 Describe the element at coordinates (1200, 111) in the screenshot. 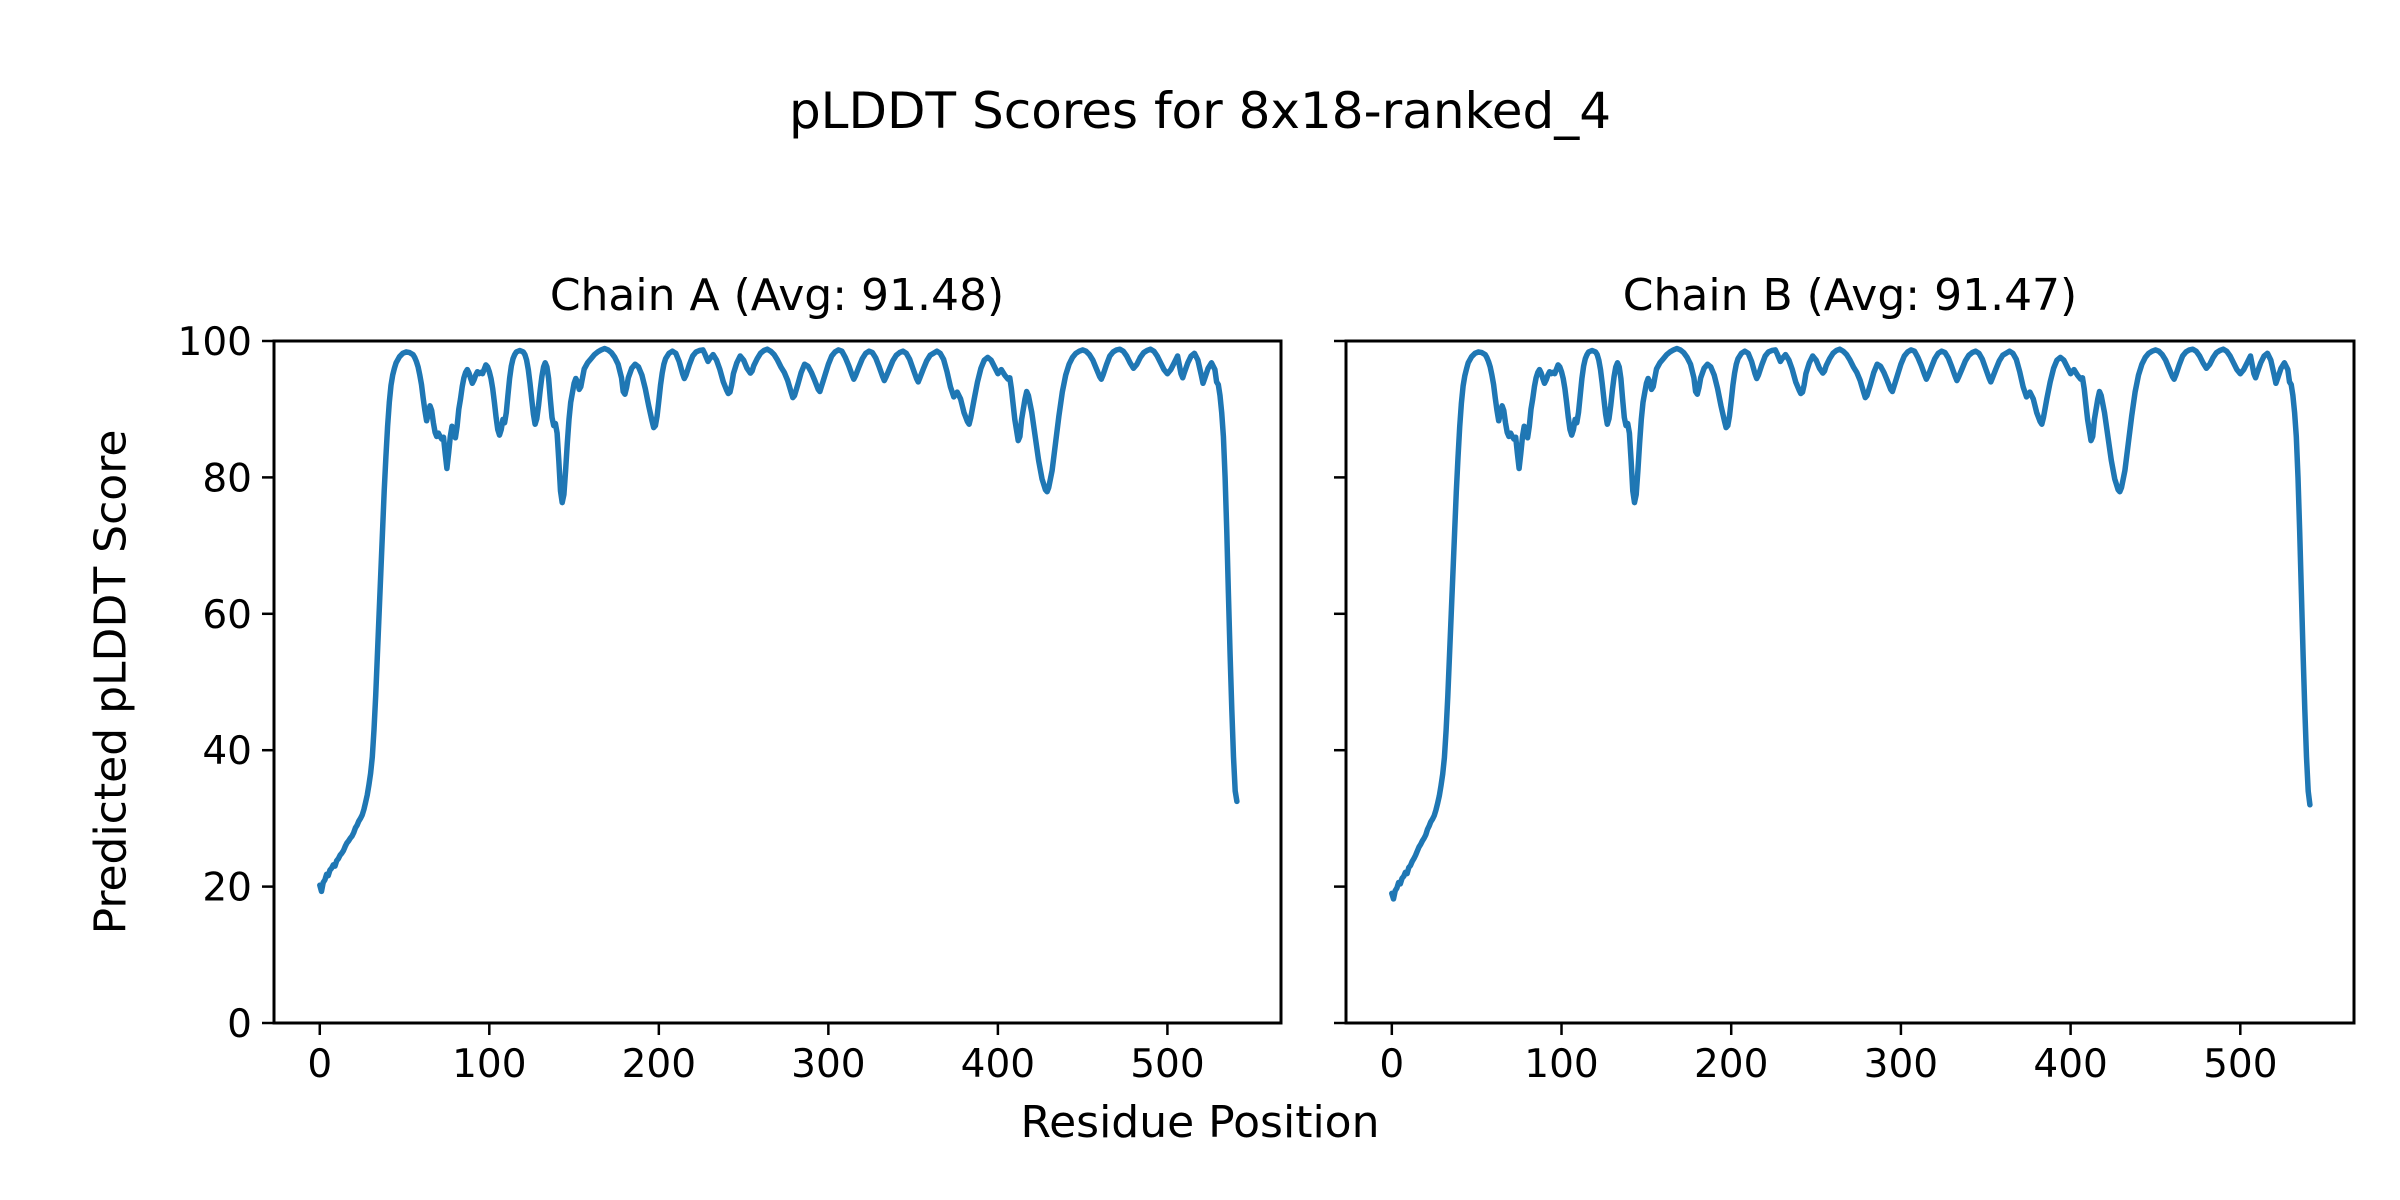

I see `figure-title: pLDDT Scores for 8x18-ranked_4` at that location.